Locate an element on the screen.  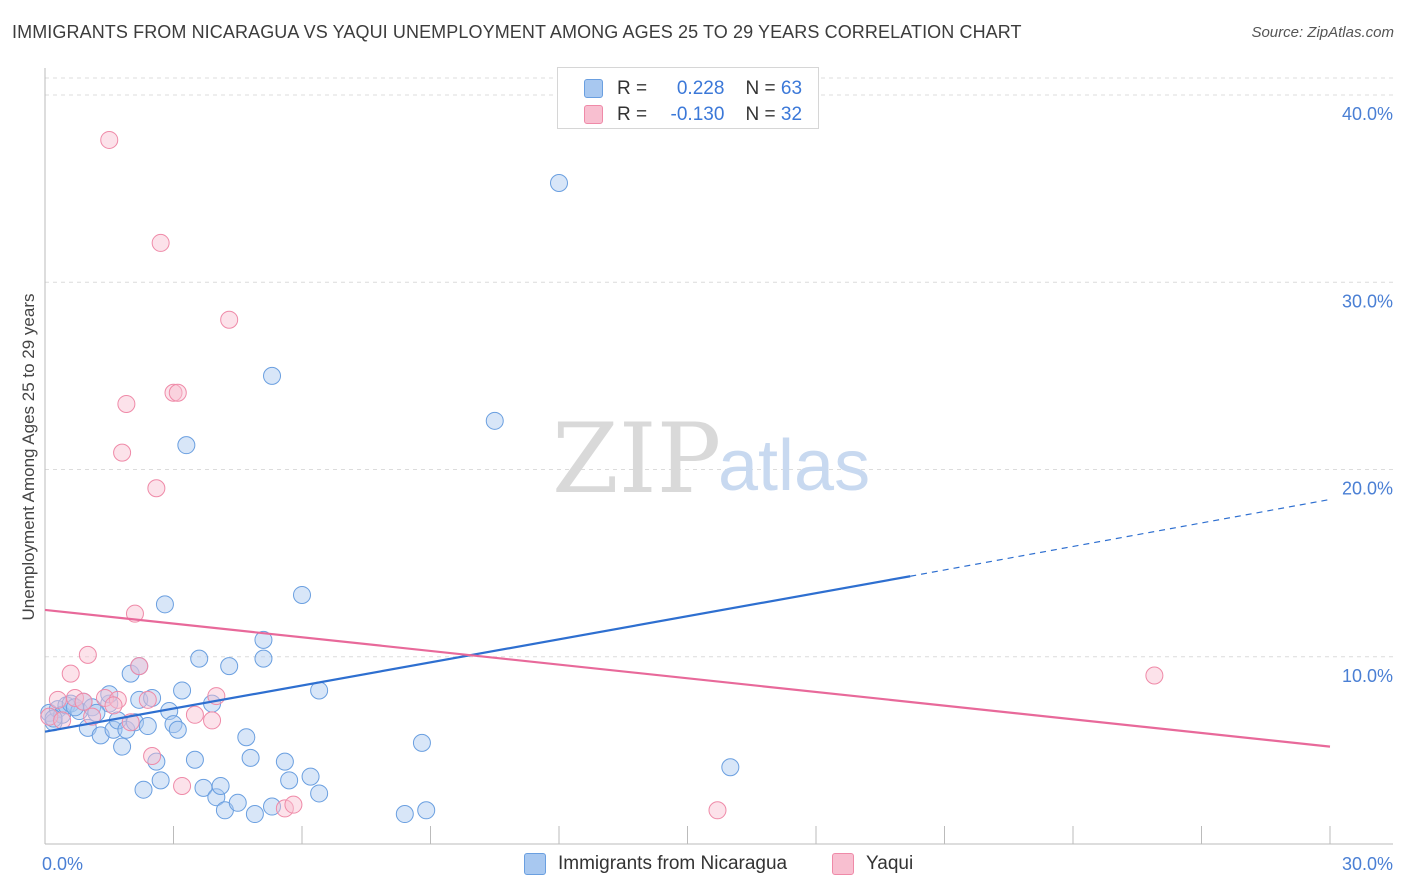
series-label-nicaragua: Immigrants from Nicaragua is located at coordinates (673, 863).